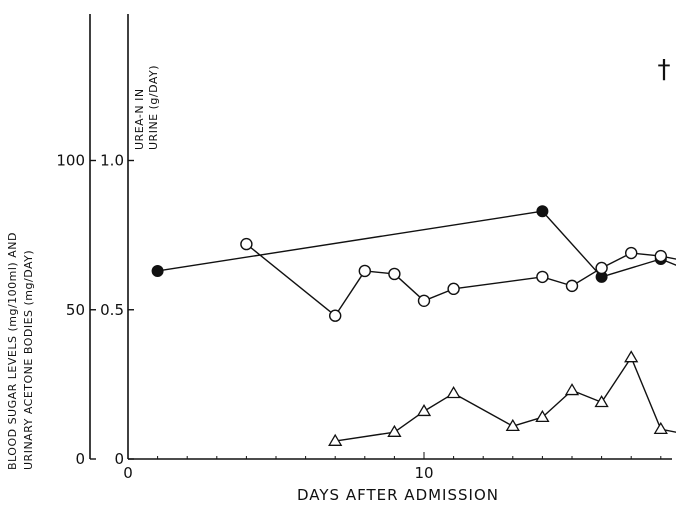 The image size is (676, 508). What do you see at coordinates (423, 473) in the screenshot?
I see `x-tick-label: 10` at bounding box center [423, 473].